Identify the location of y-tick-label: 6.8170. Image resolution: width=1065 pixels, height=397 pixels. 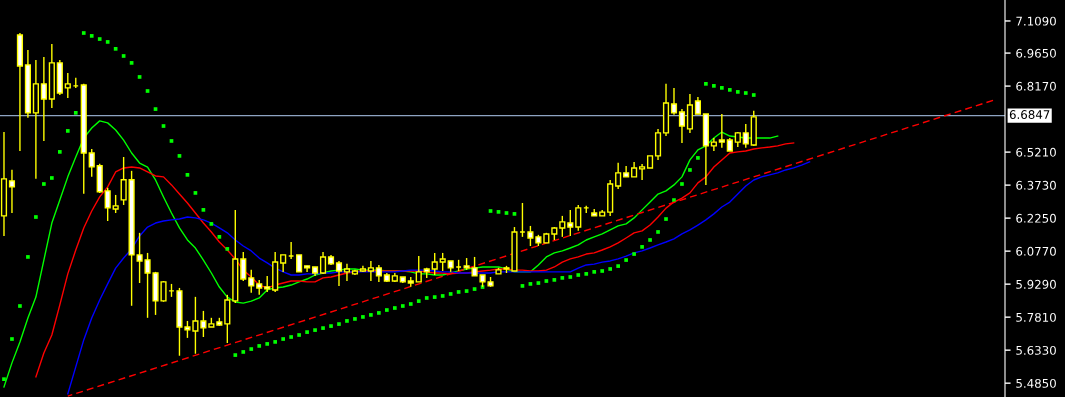
(1036, 86).